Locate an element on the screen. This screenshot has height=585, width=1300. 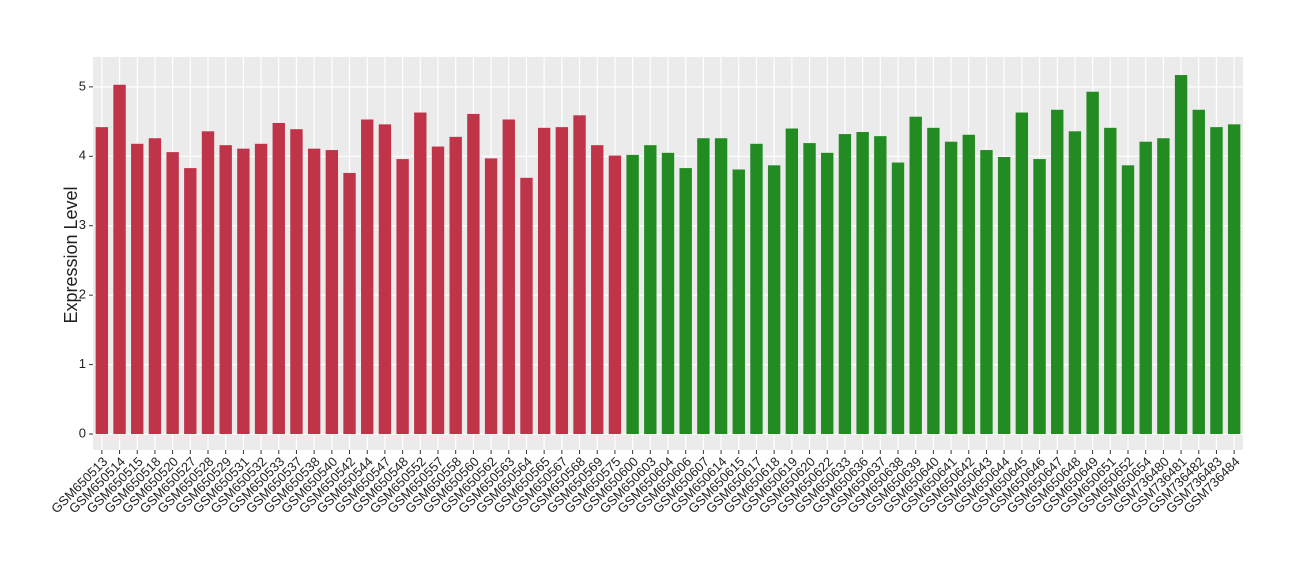
y-tick-label: 0 is located at coordinates (82, 432).